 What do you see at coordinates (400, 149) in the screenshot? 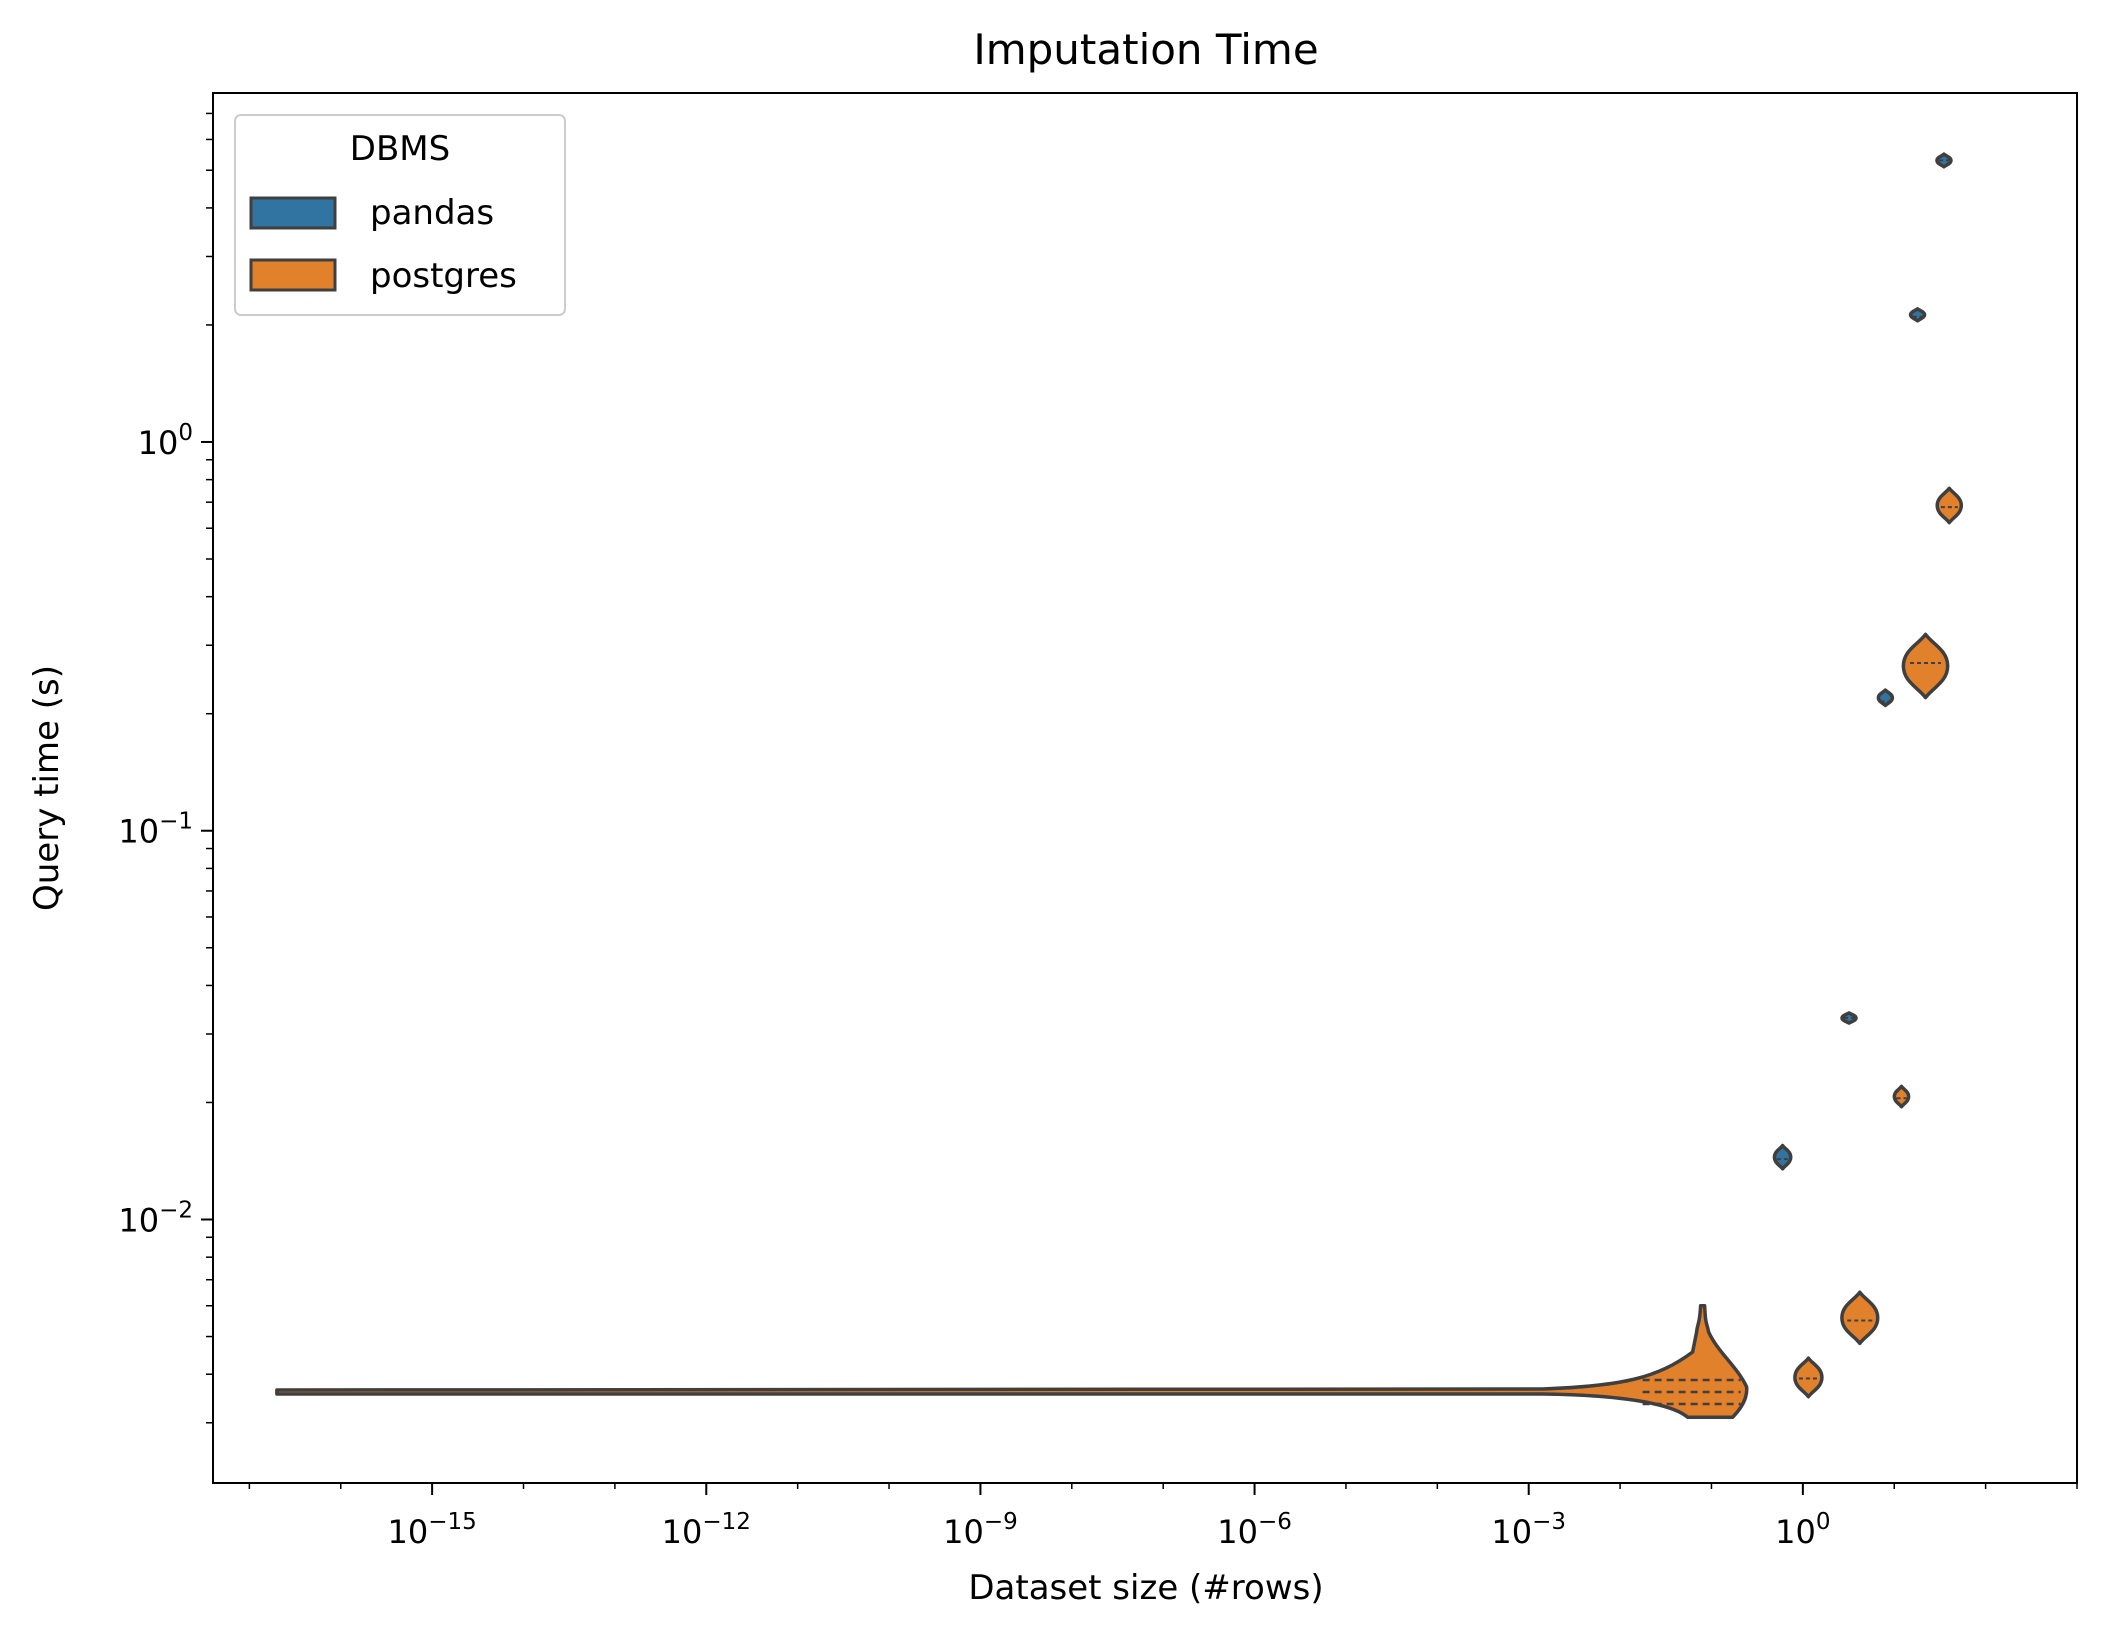
I see `legend-title: DBMS` at bounding box center [400, 149].